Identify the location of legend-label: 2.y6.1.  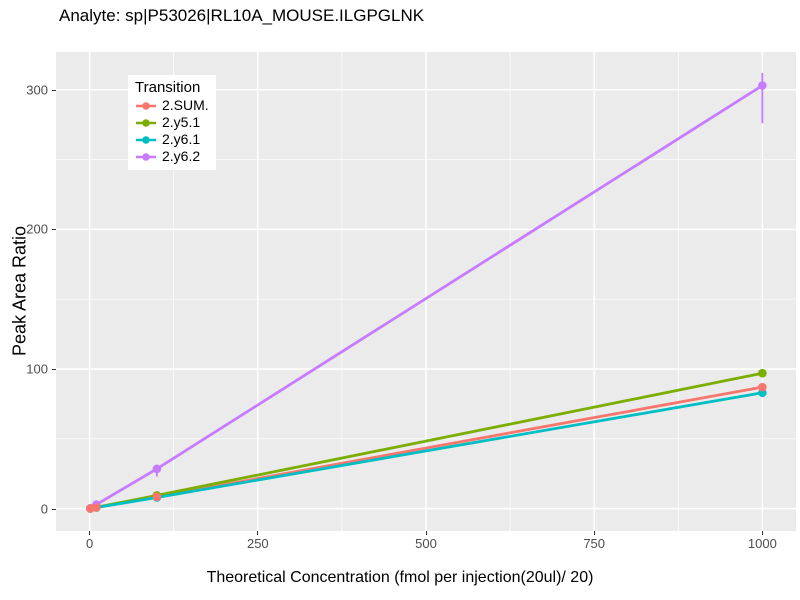
(181, 139).